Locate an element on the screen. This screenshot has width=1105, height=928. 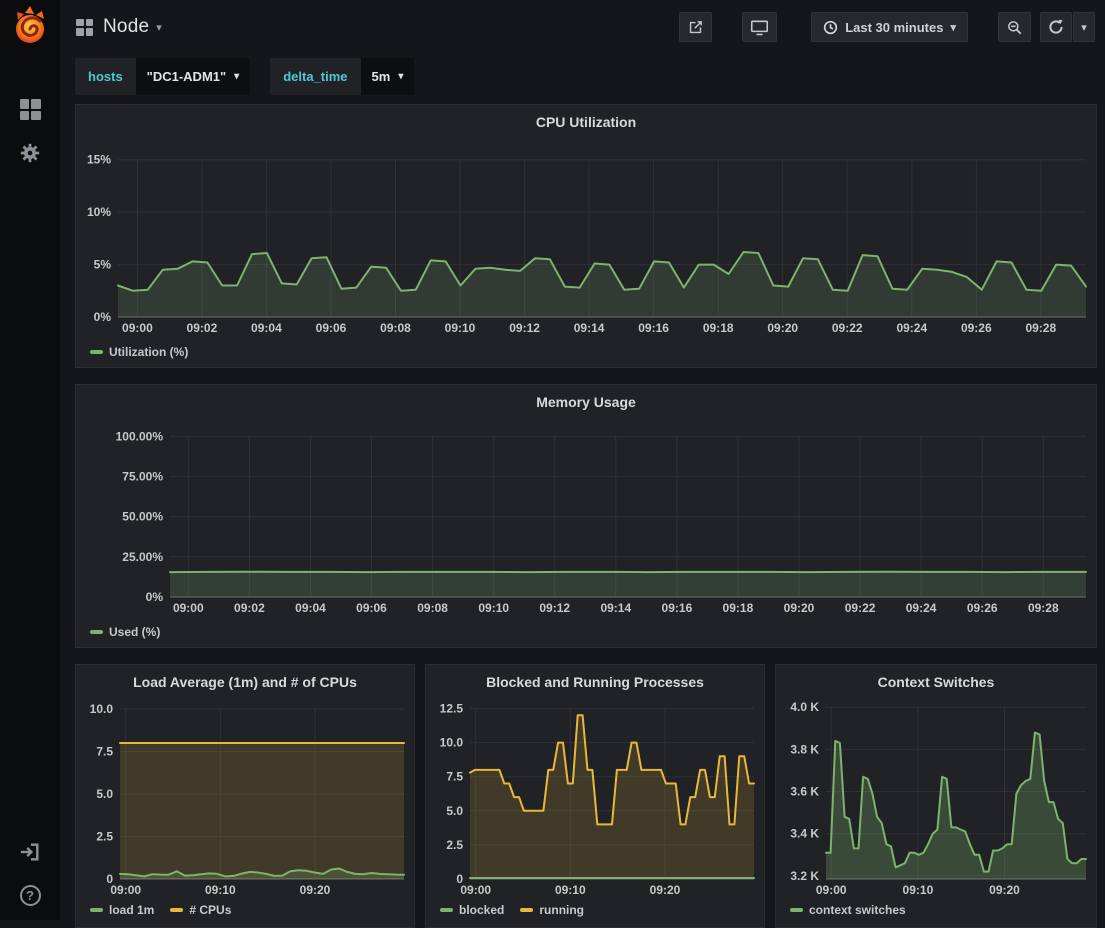
load-average-chart: 0 2.5 5.0 7.5 10.0 09:00 09:10 09:20 is located at coordinates (245, 796).